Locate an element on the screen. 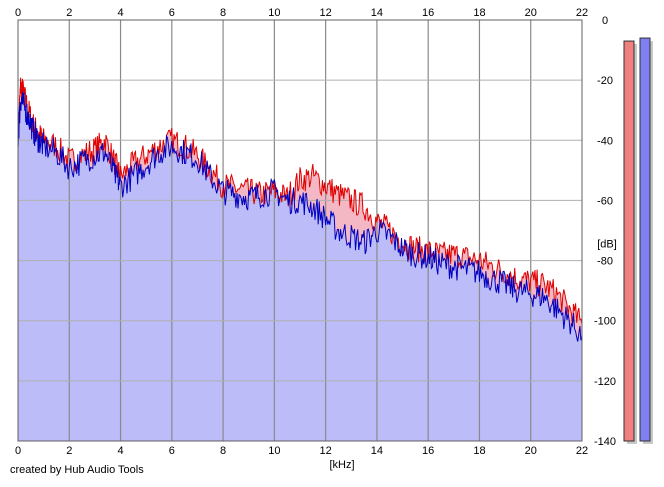  y-tick--80: -80 is located at coordinates (605, 262).